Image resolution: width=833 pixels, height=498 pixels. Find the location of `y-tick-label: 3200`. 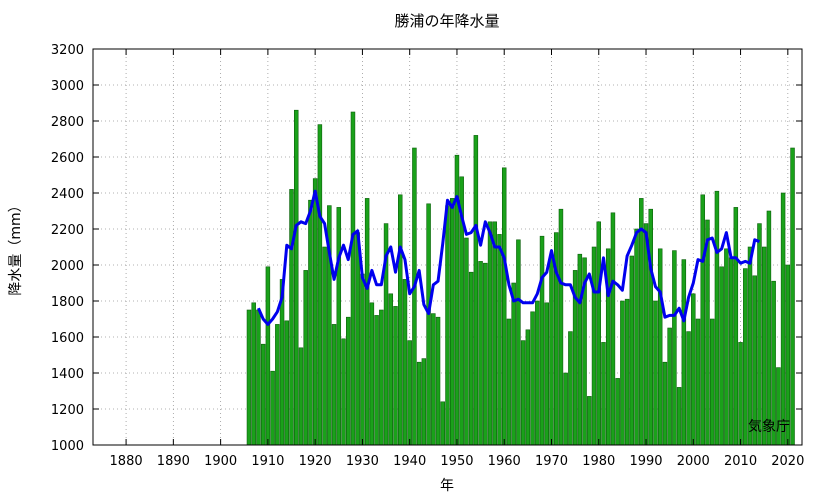

y-tick-label: 3200 is located at coordinates (67, 50).